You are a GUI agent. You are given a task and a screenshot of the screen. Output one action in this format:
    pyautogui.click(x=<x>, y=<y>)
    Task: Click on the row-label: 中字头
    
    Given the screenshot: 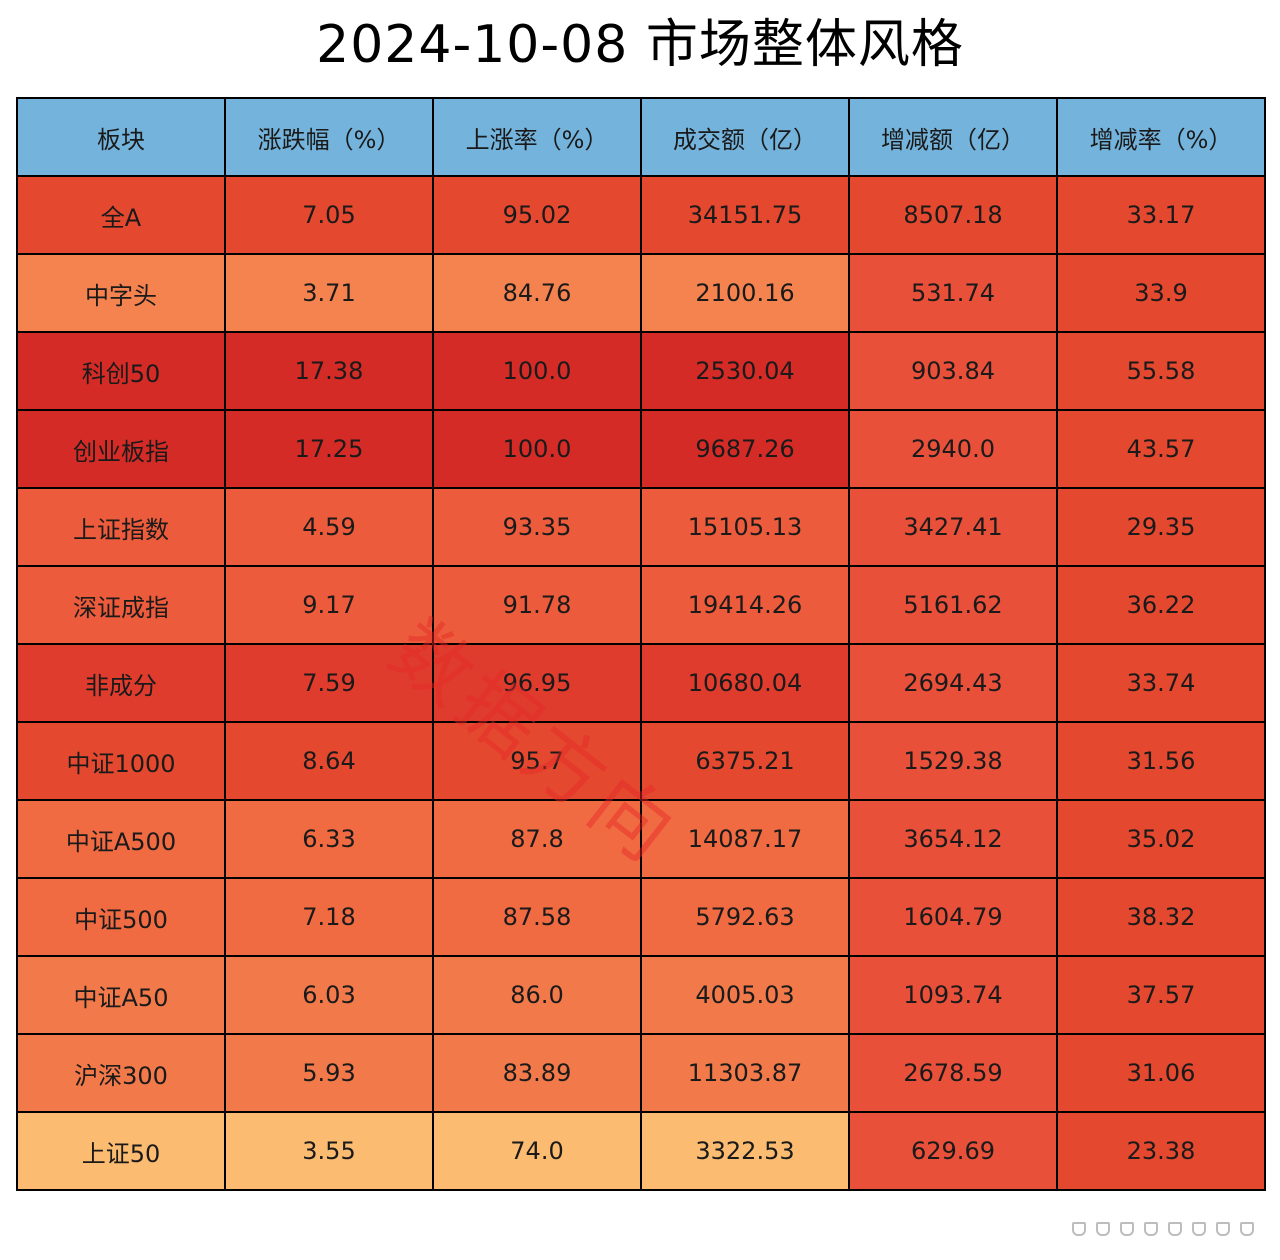 What is the action you would take?
    pyautogui.click(x=121, y=293)
    